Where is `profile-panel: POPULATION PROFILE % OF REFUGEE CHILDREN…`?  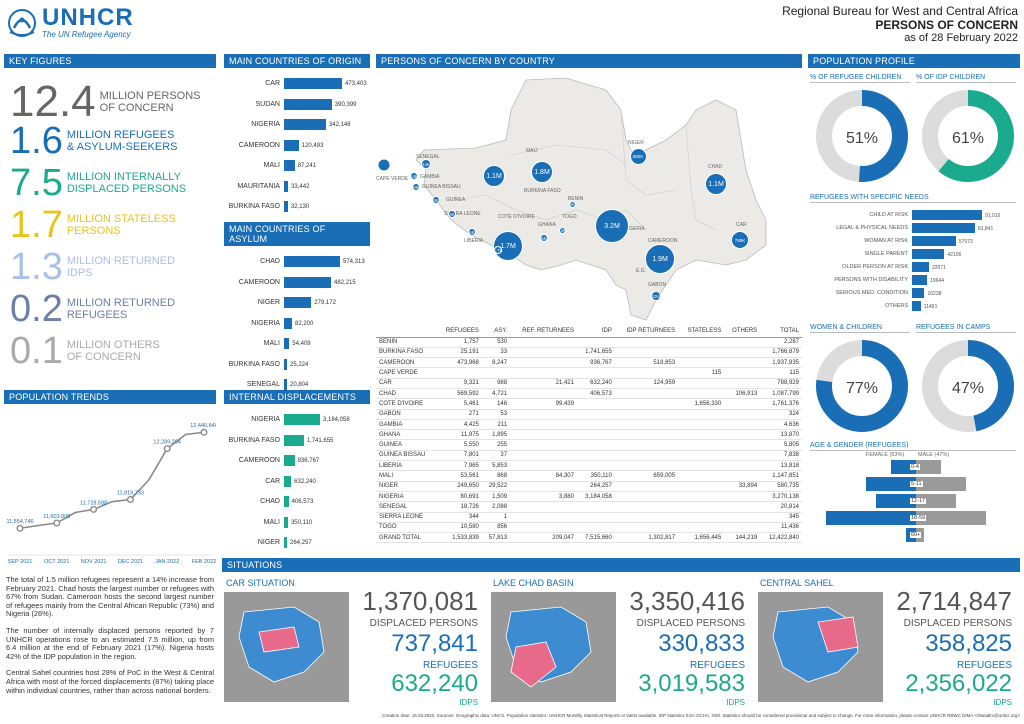
profile-panel: POPULATION PROFILE % OF REFUGEE CHILDREN… is located at coordinates (914, 304).